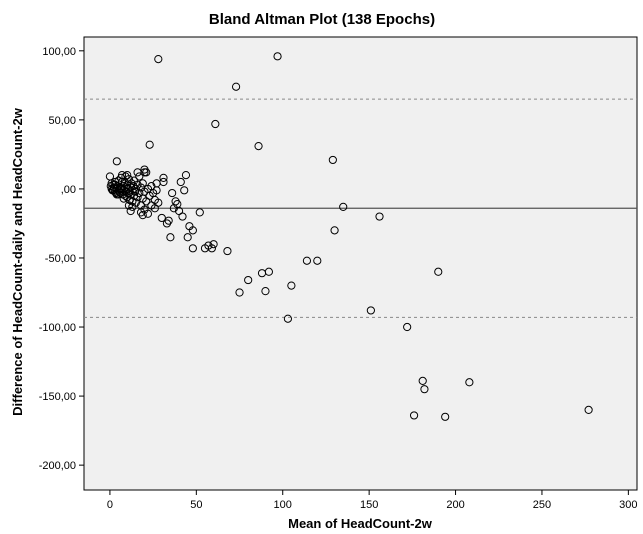 This screenshot has height=534, width=643. I want to click on y-tick-label: -100,00, so click(57, 328).